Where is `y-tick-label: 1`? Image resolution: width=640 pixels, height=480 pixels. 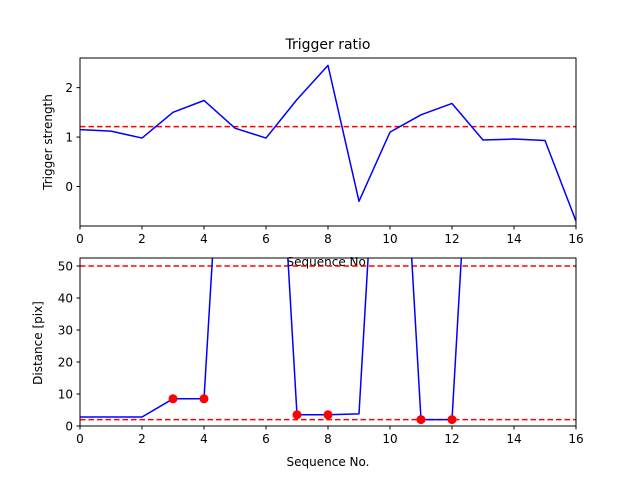 y-tick-label: 1 is located at coordinates (69, 138).